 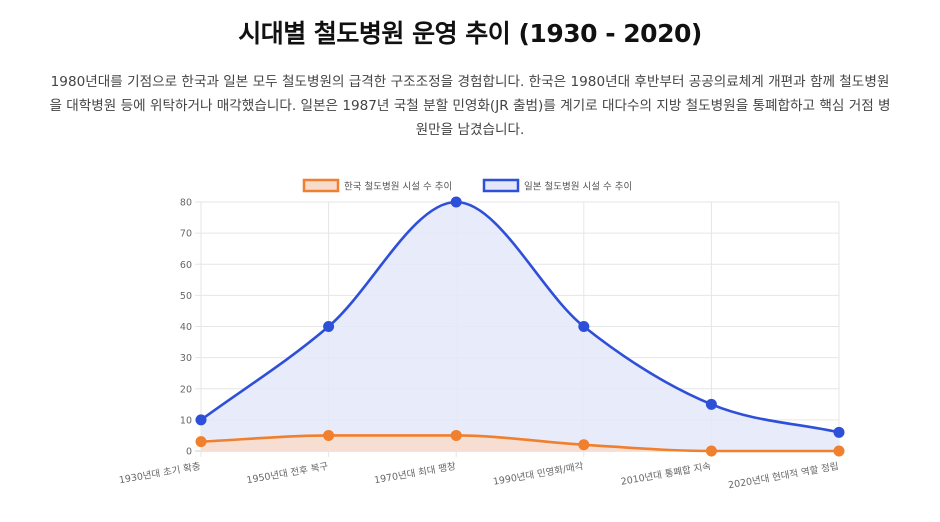 What do you see at coordinates (398, 187) in the screenshot?
I see `legend-label: 한국 철도병원 시설 수 추이` at bounding box center [398, 187].